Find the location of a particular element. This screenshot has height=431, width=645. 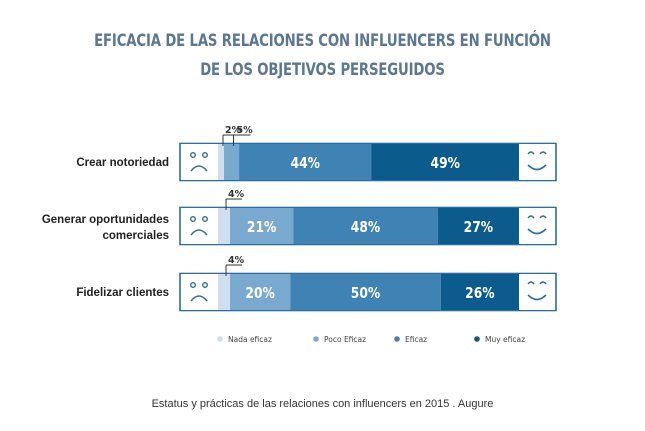

category-label: Generar oportunidades is located at coordinates (105, 220).